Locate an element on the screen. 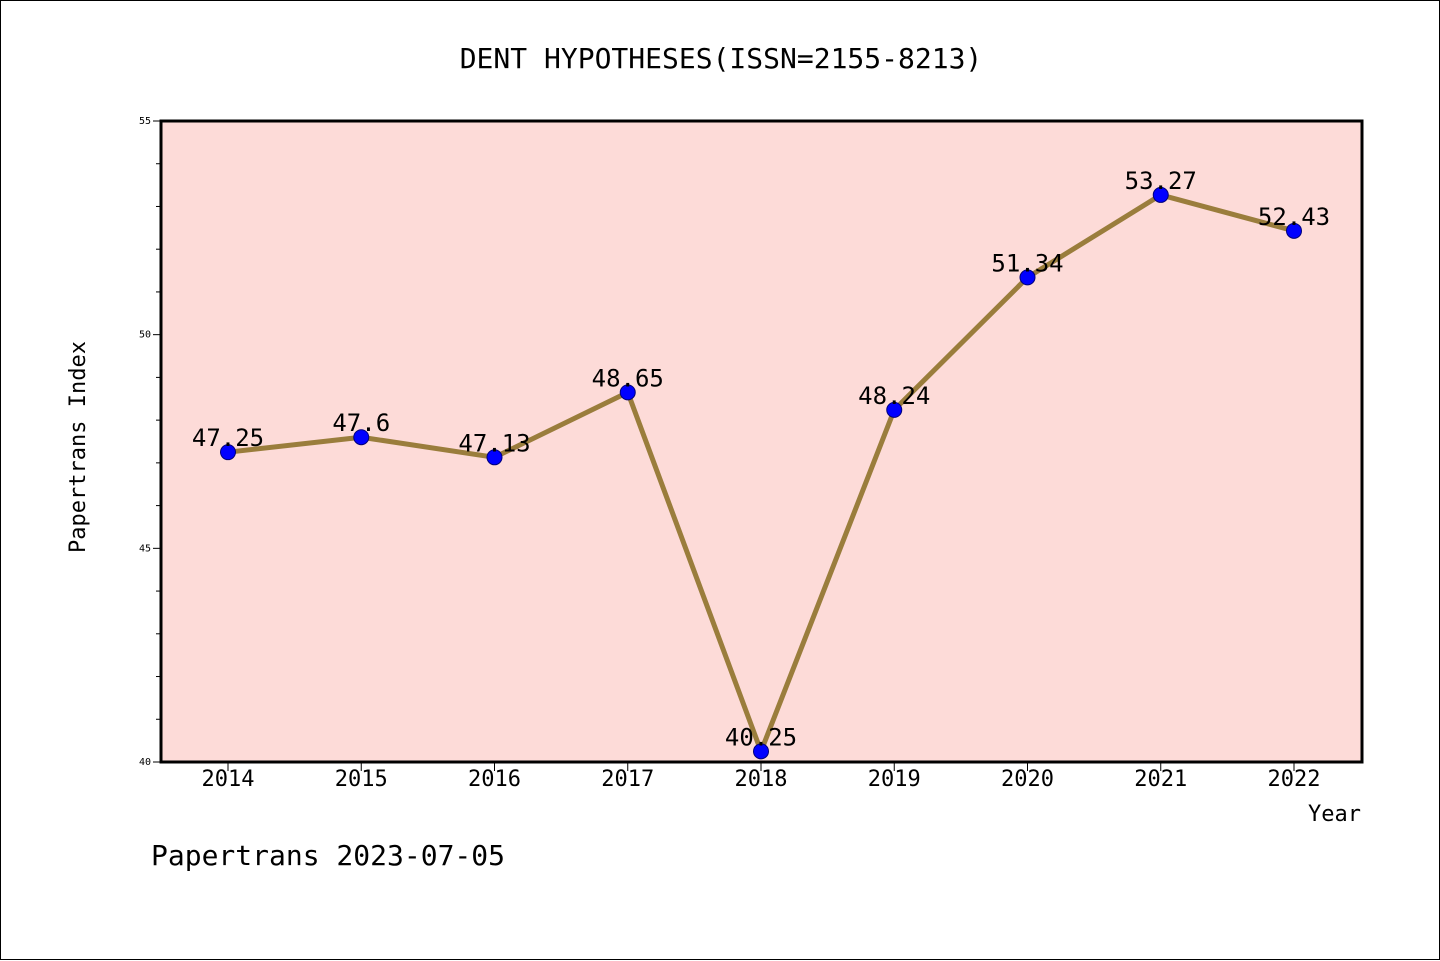 The height and width of the screenshot is (961, 1440). x-tick-label: 2016 is located at coordinates (494, 779).